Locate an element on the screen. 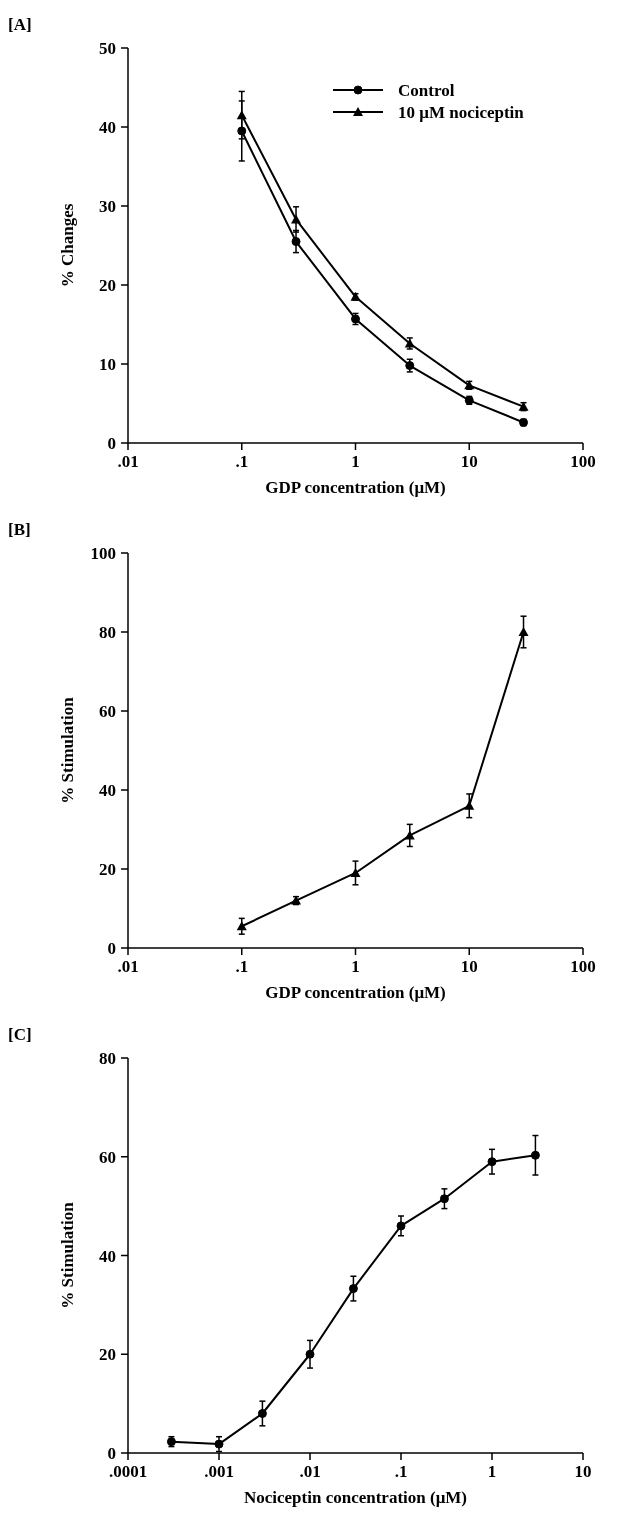  y-axis-title: % Changes is located at coordinates (67, 245).